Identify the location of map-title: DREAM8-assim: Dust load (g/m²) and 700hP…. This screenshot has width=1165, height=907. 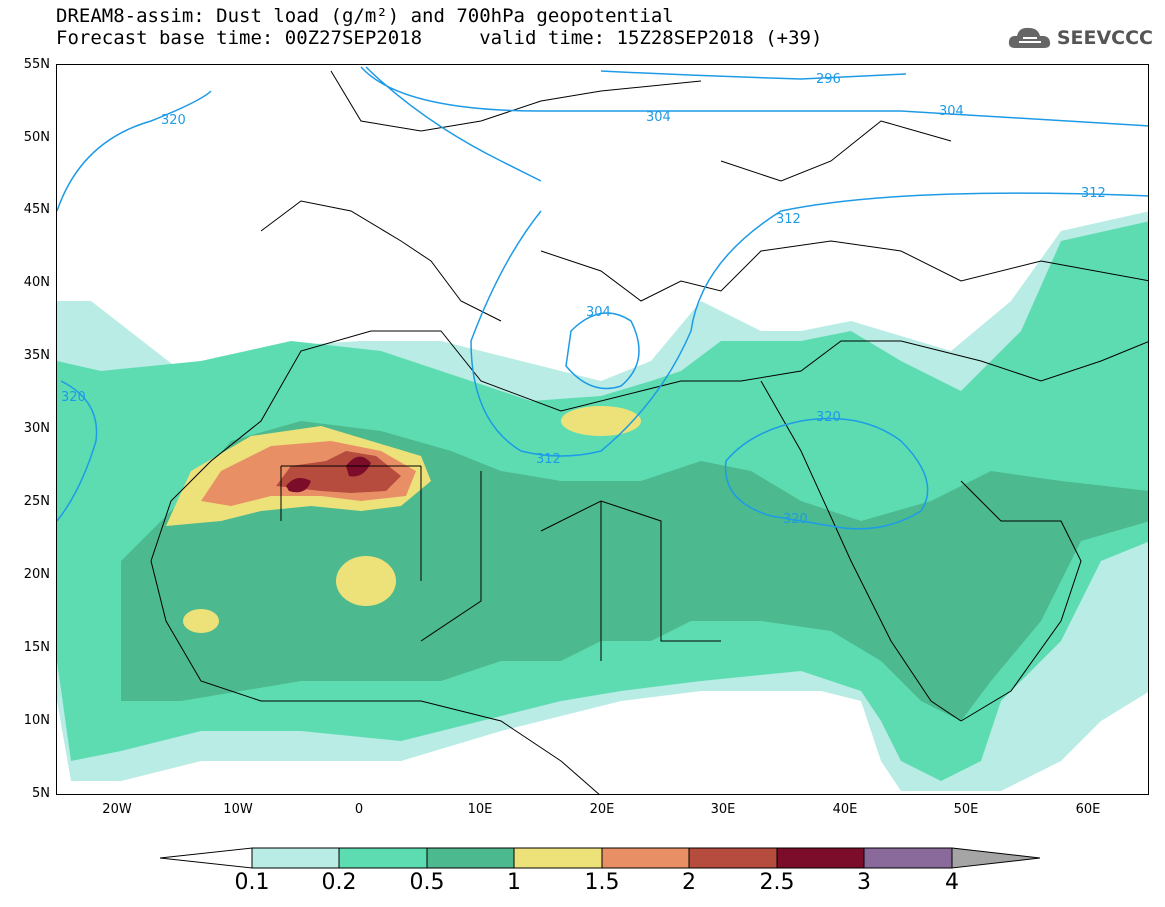
(365, 16).